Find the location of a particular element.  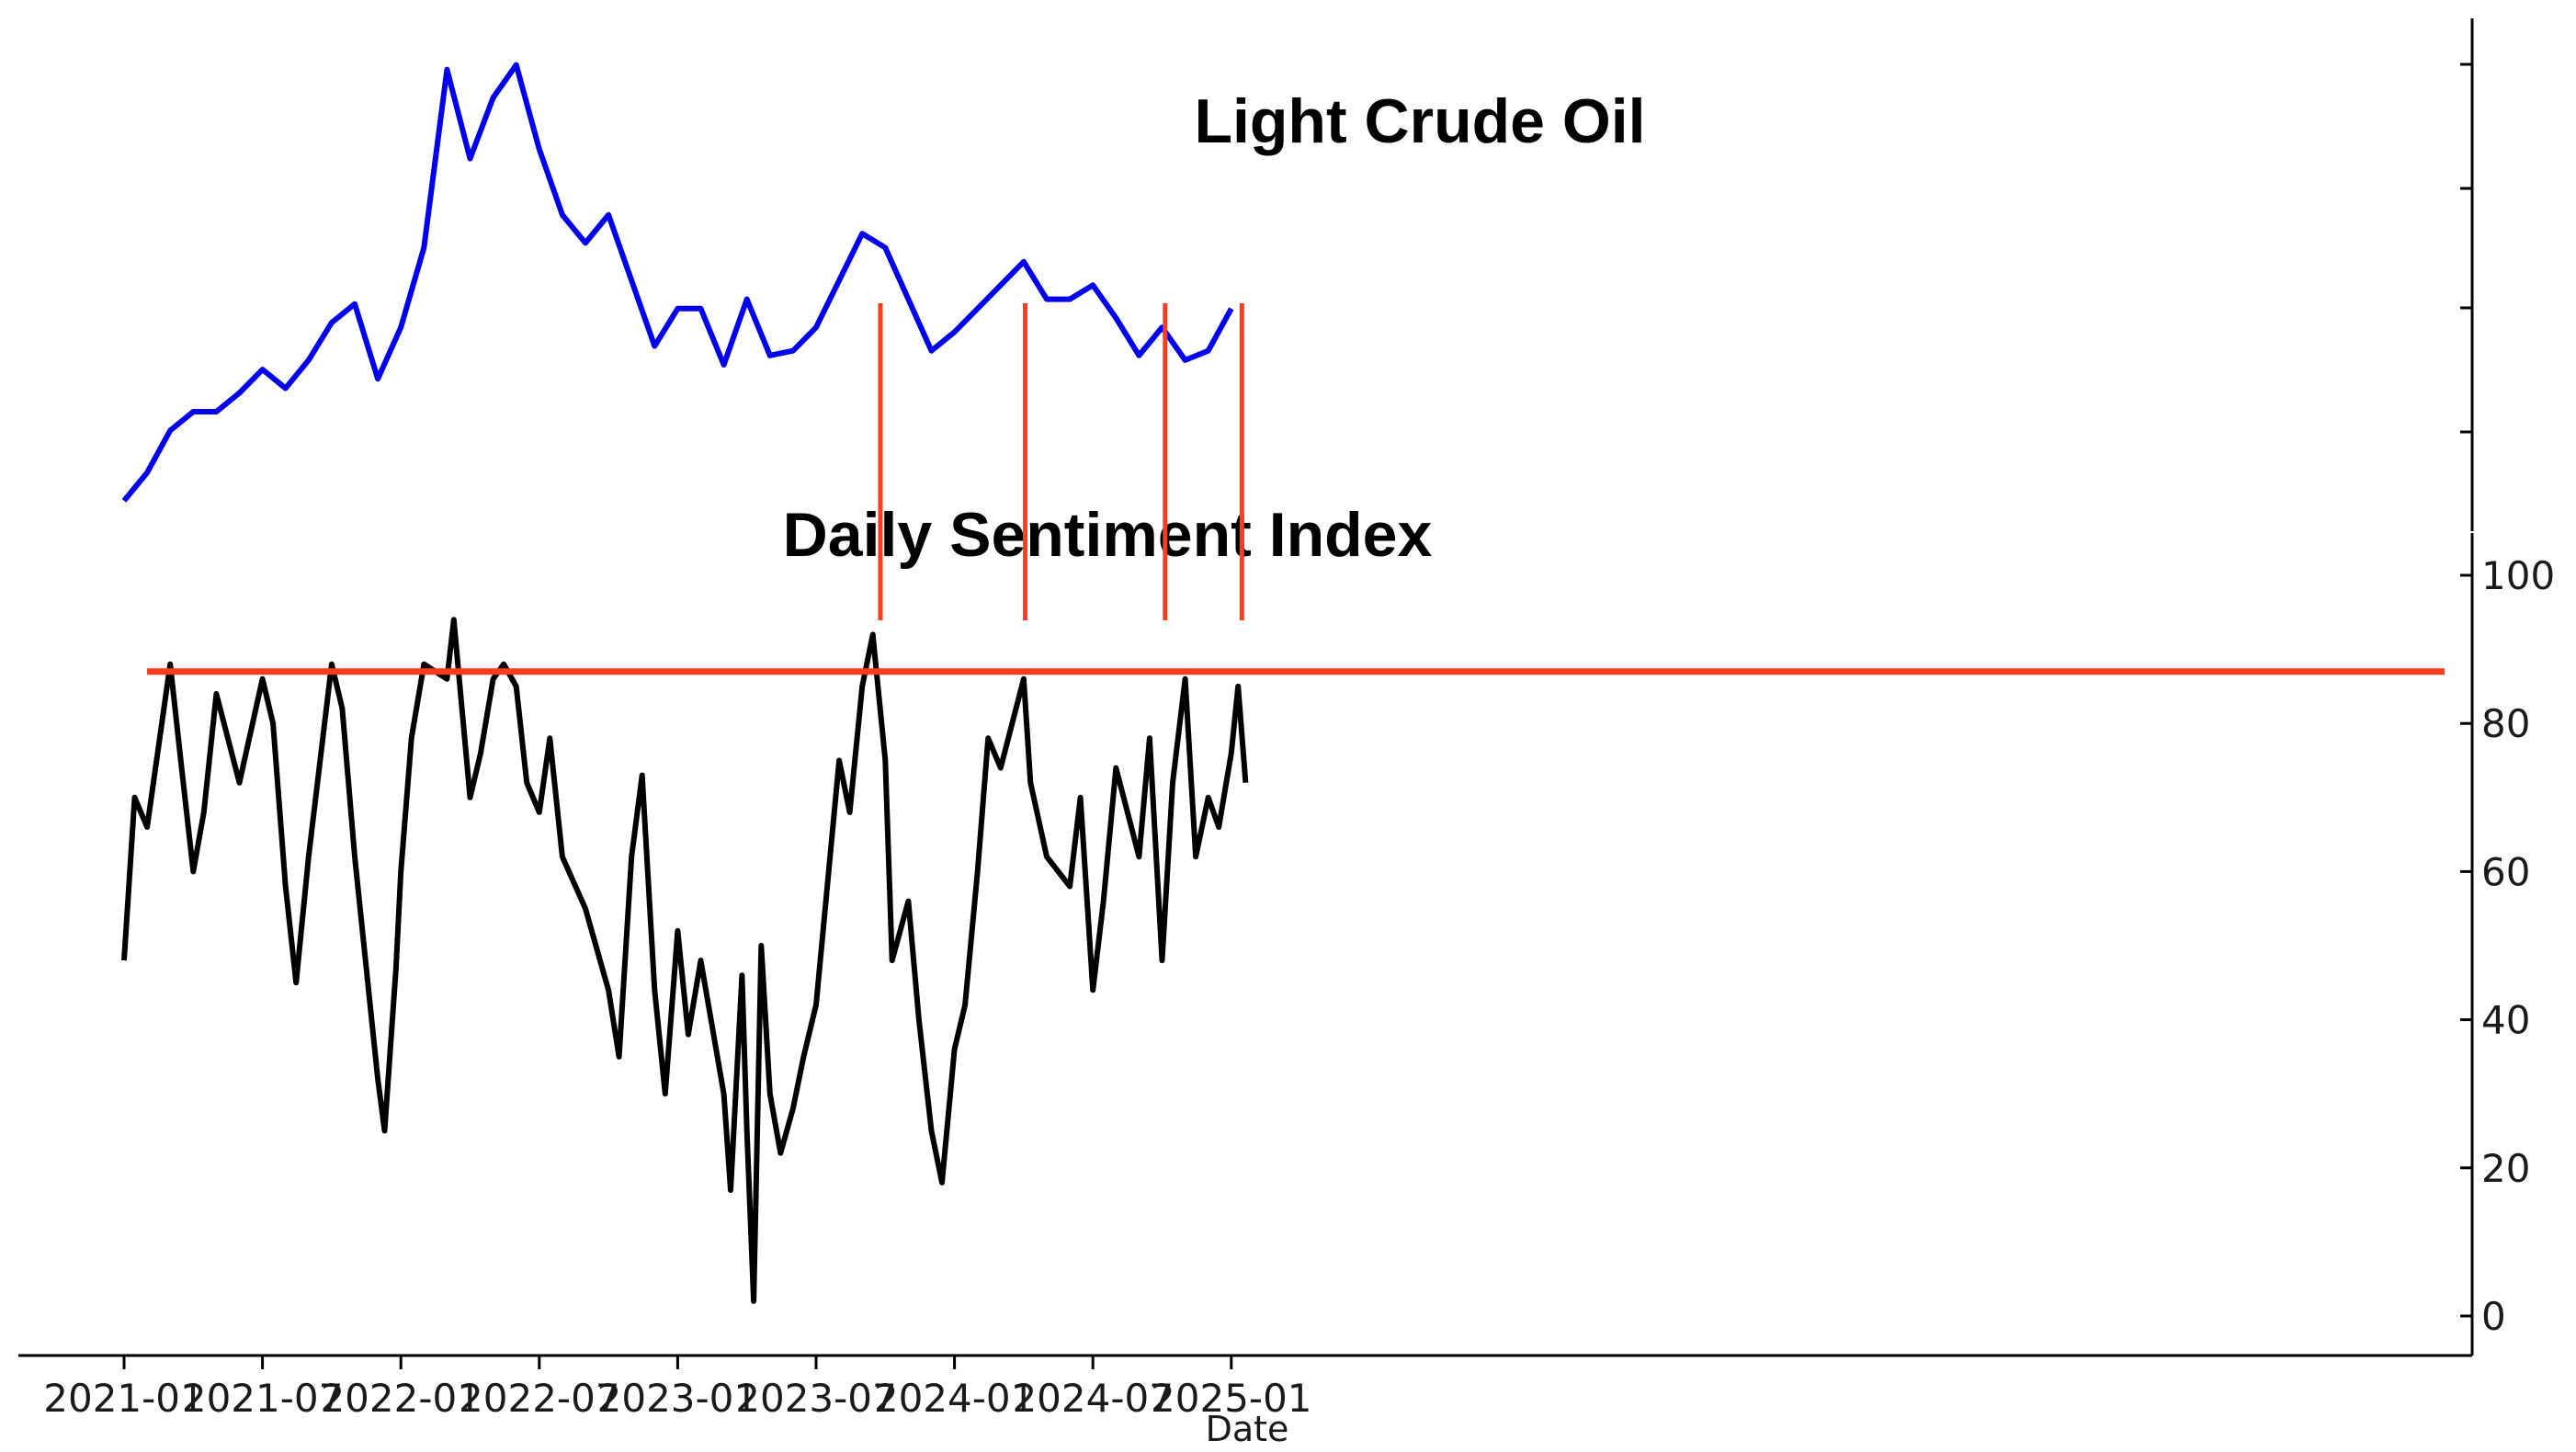

sentiment-y-axis-ticks: 0 20 40 60 80 100 is located at coordinates (2507, 946).